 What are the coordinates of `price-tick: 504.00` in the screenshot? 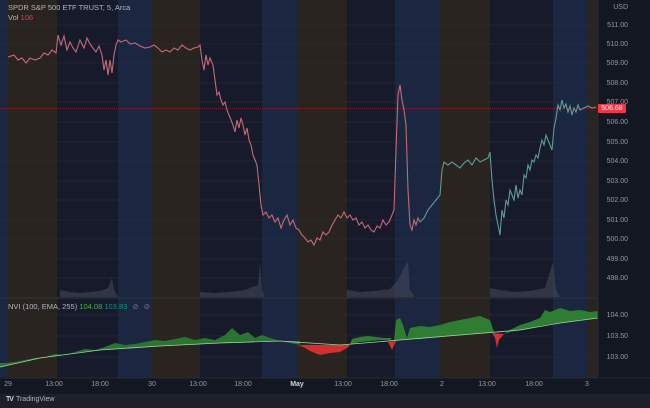 It's located at (617, 161).